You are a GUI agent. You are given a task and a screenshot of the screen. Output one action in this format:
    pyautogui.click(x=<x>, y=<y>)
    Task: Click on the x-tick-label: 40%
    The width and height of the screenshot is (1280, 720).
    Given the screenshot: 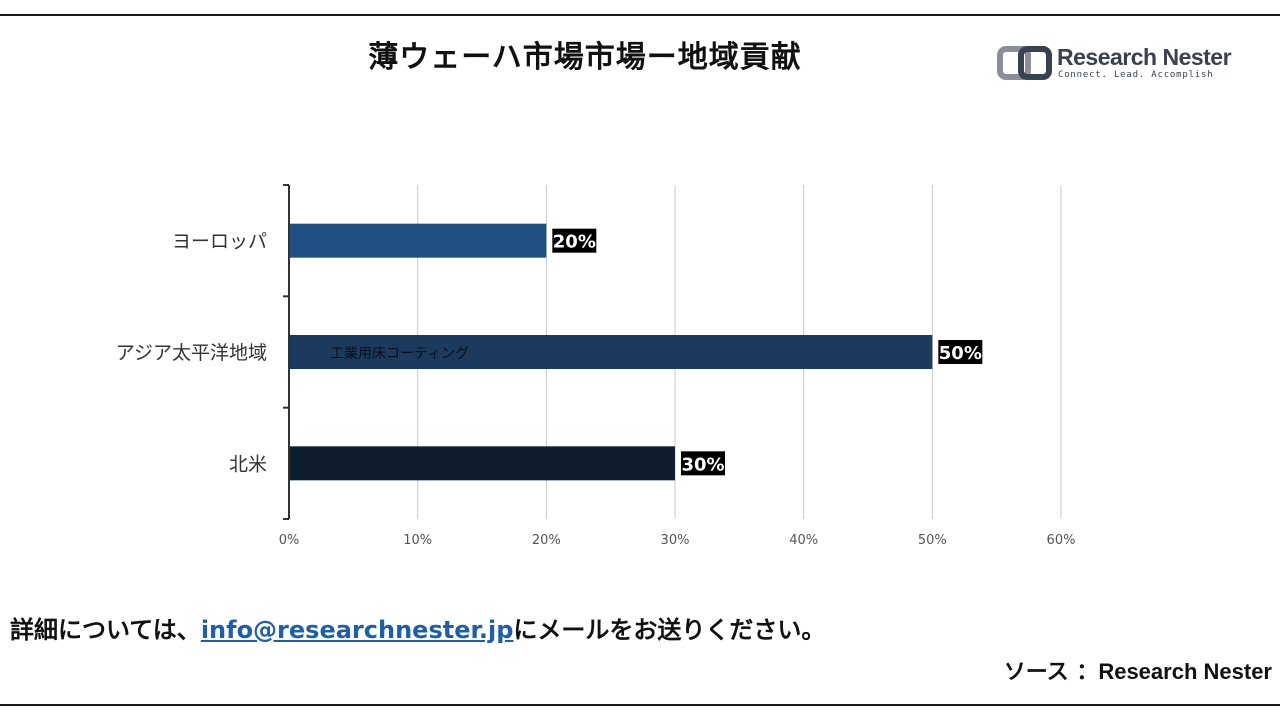 What is the action you would take?
    pyautogui.click(x=803, y=540)
    